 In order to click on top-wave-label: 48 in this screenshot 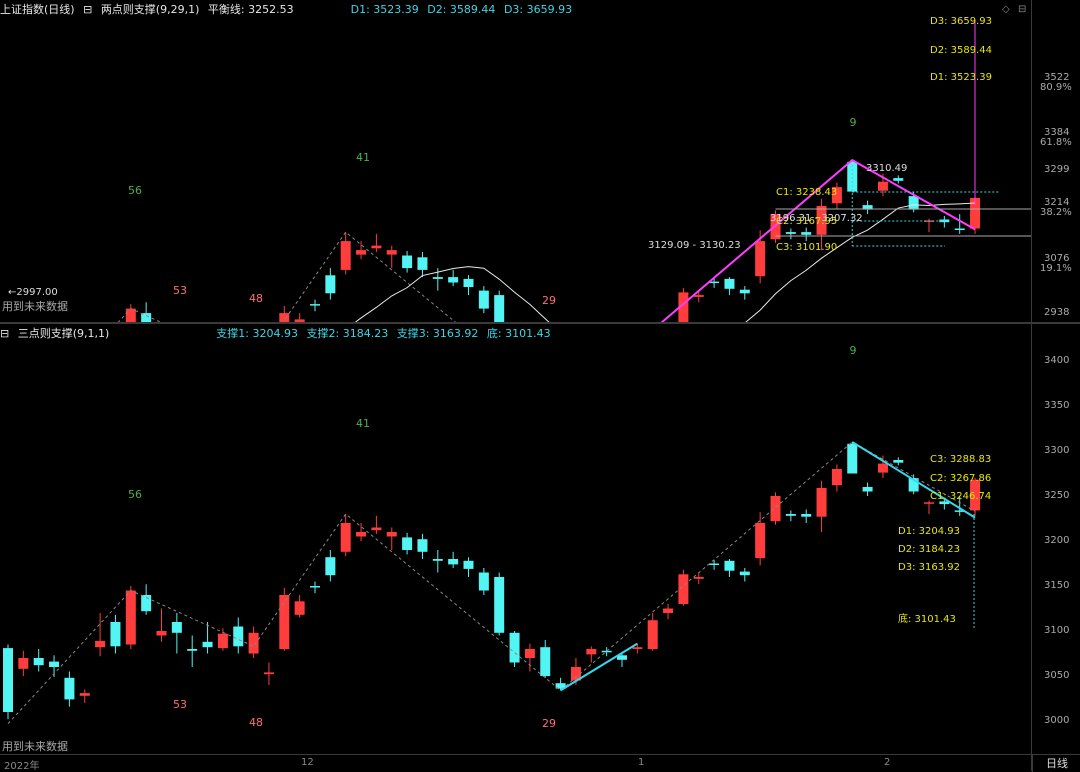, I will do `click(256, 298)`.